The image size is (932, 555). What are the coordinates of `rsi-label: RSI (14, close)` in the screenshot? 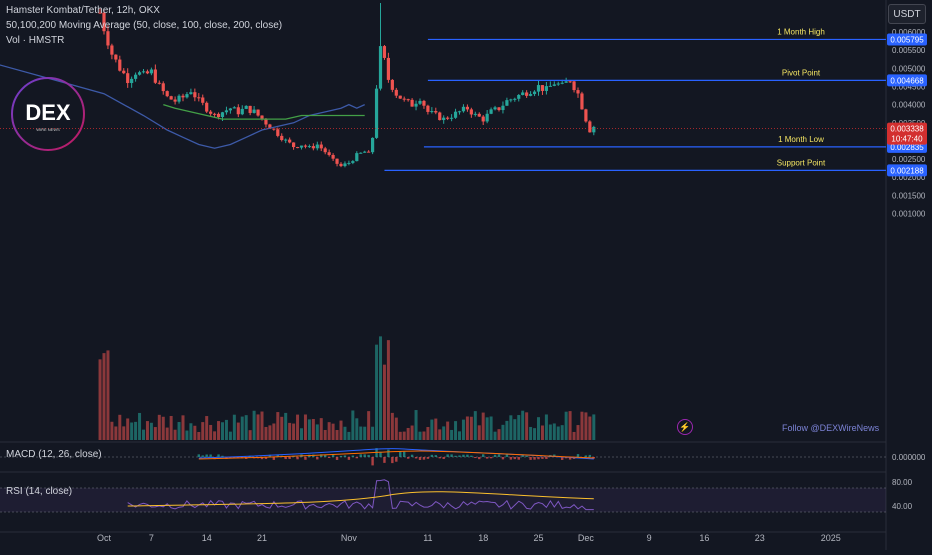 It's located at (39, 491).